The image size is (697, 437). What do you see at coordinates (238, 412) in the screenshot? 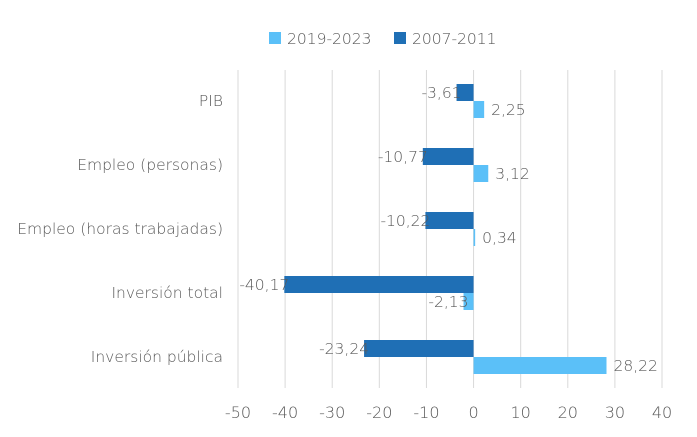
I see `x-tick-label: -50` at bounding box center [238, 412].